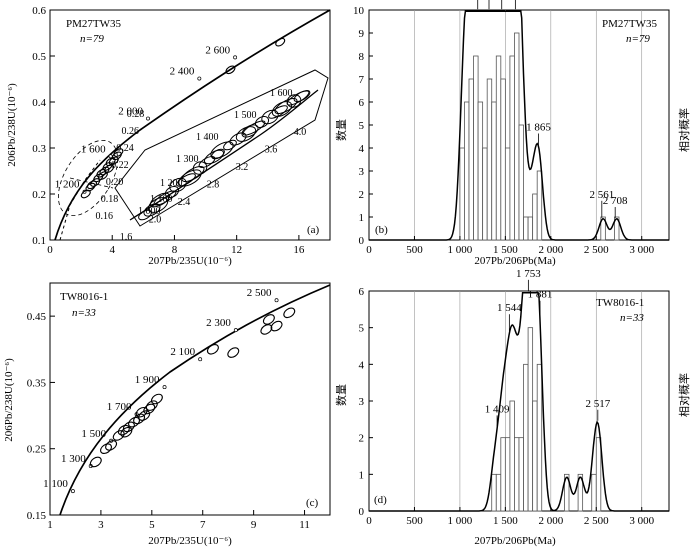  Describe the element at coordinates (39, 57) in the screenshot. I see `panel-a-ytick-label: 0.5` at that location.